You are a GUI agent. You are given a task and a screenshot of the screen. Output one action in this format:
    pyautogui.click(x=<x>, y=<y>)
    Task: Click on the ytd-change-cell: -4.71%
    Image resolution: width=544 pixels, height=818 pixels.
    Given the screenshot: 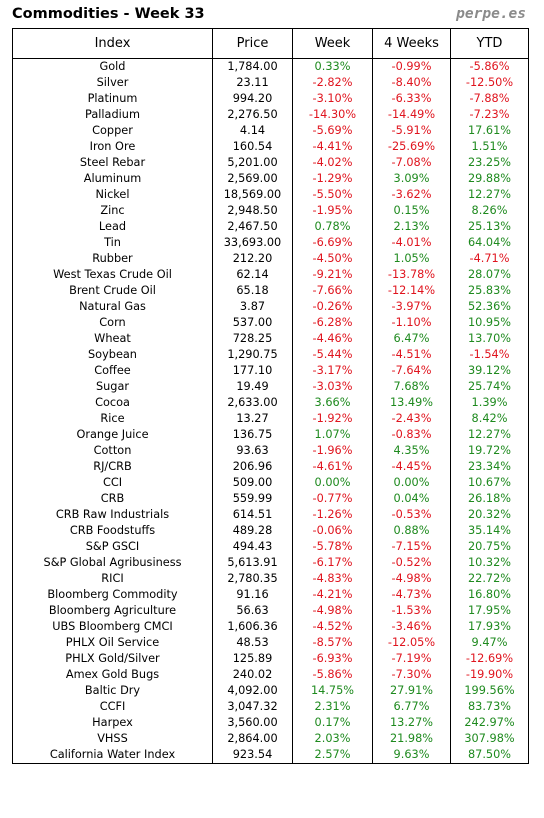 What is the action you would take?
    pyautogui.click(x=489, y=259)
    